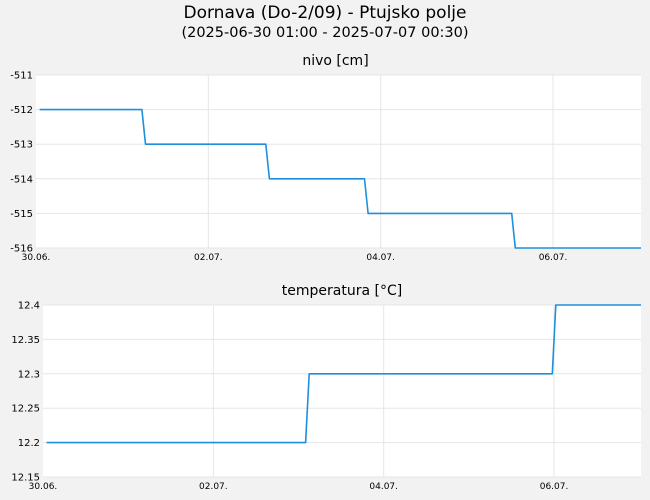 This screenshot has width=650, height=500. What do you see at coordinates (335, 61) in the screenshot?
I see `chart-1-title: nivo [cm]` at bounding box center [335, 61].